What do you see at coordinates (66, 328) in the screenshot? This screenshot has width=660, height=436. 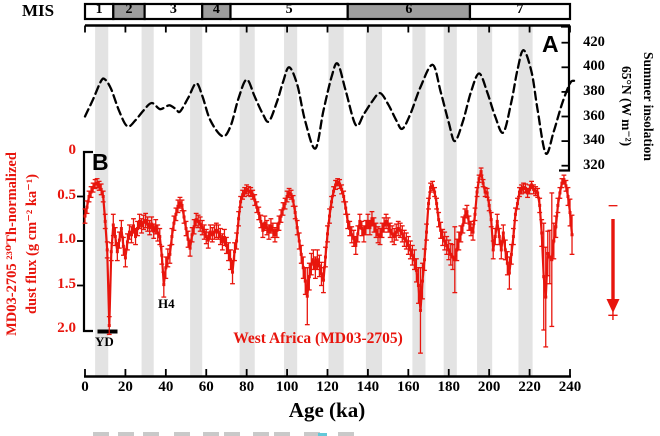 I see `dust-flux-tick-label-2.0: 2.0` at bounding box center [66, 328].